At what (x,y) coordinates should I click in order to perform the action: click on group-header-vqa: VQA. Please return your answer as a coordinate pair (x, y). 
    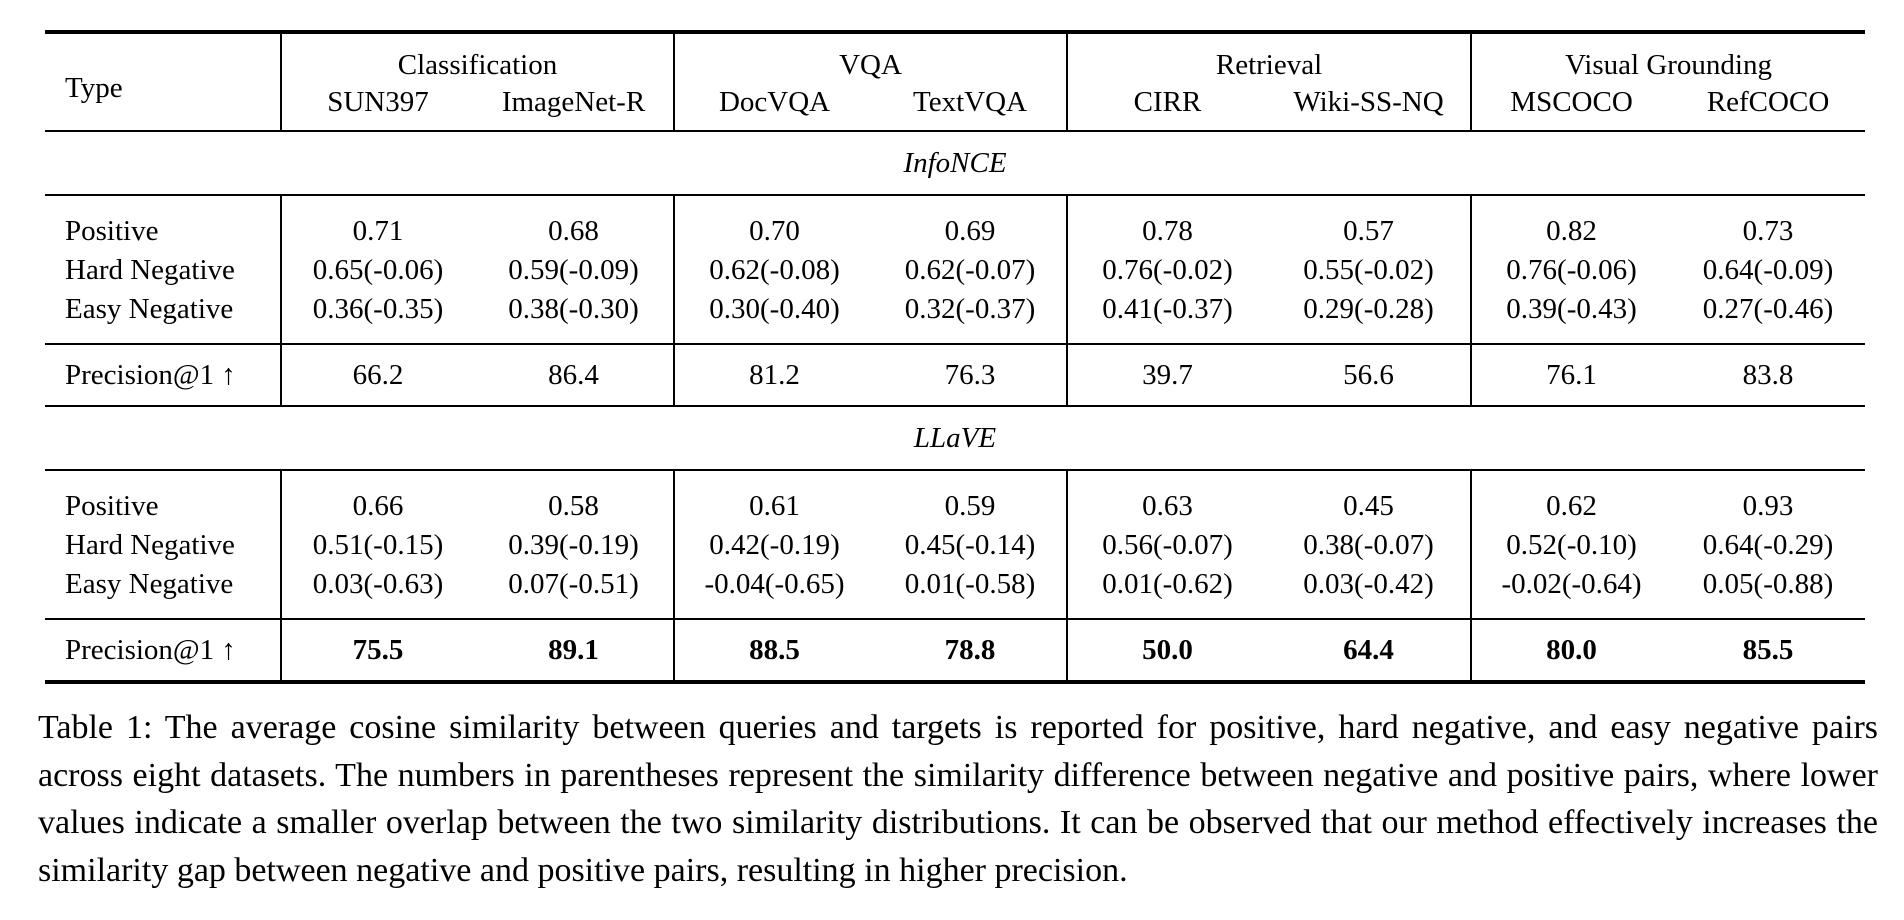
    Looking at the image, I should click on (871, 57).